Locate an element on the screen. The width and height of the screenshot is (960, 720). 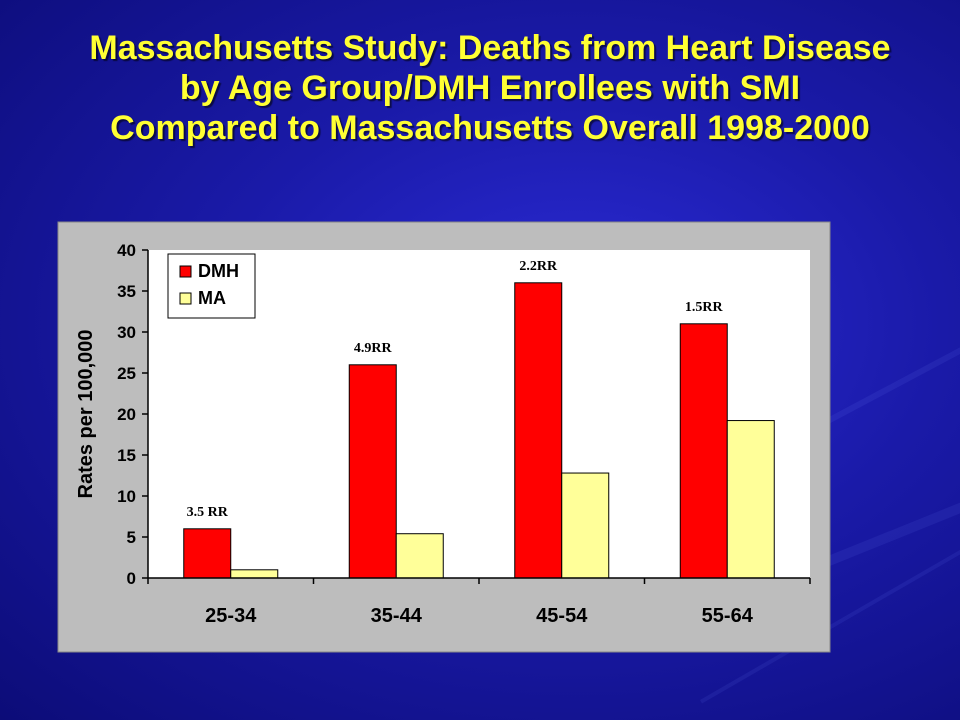
x-tick-label: 35-44 is located at coordinates (397, 616).